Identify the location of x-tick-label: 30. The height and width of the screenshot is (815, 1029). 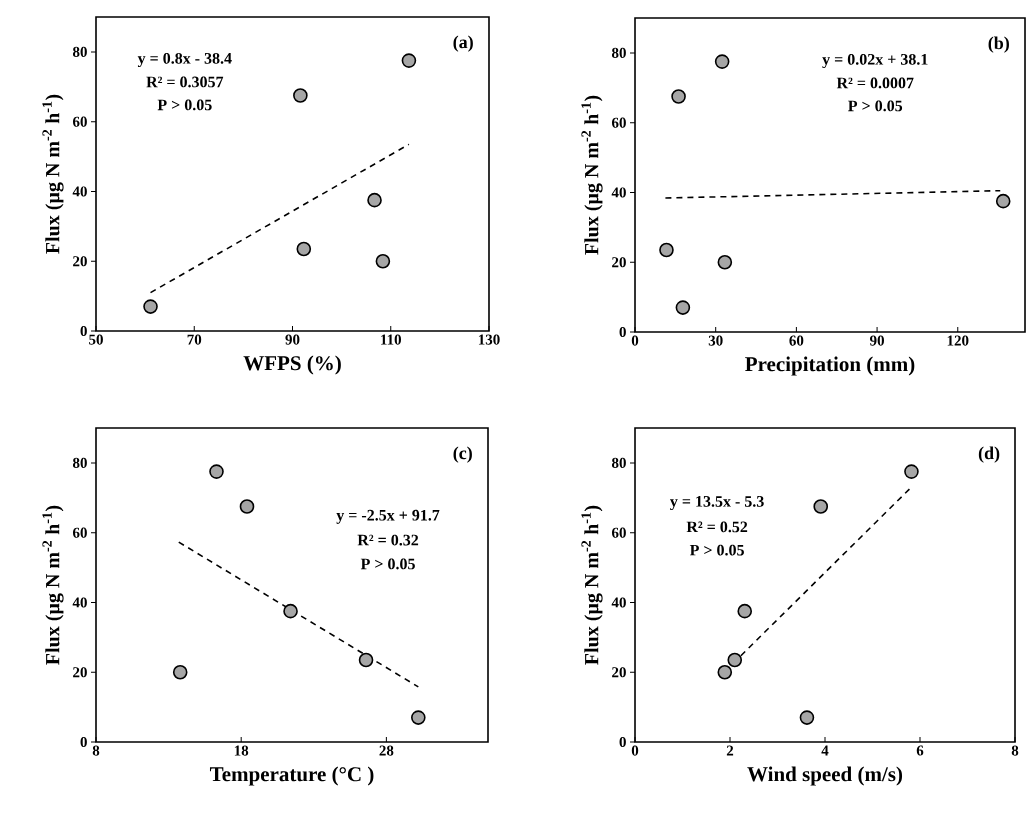
(715, 340).